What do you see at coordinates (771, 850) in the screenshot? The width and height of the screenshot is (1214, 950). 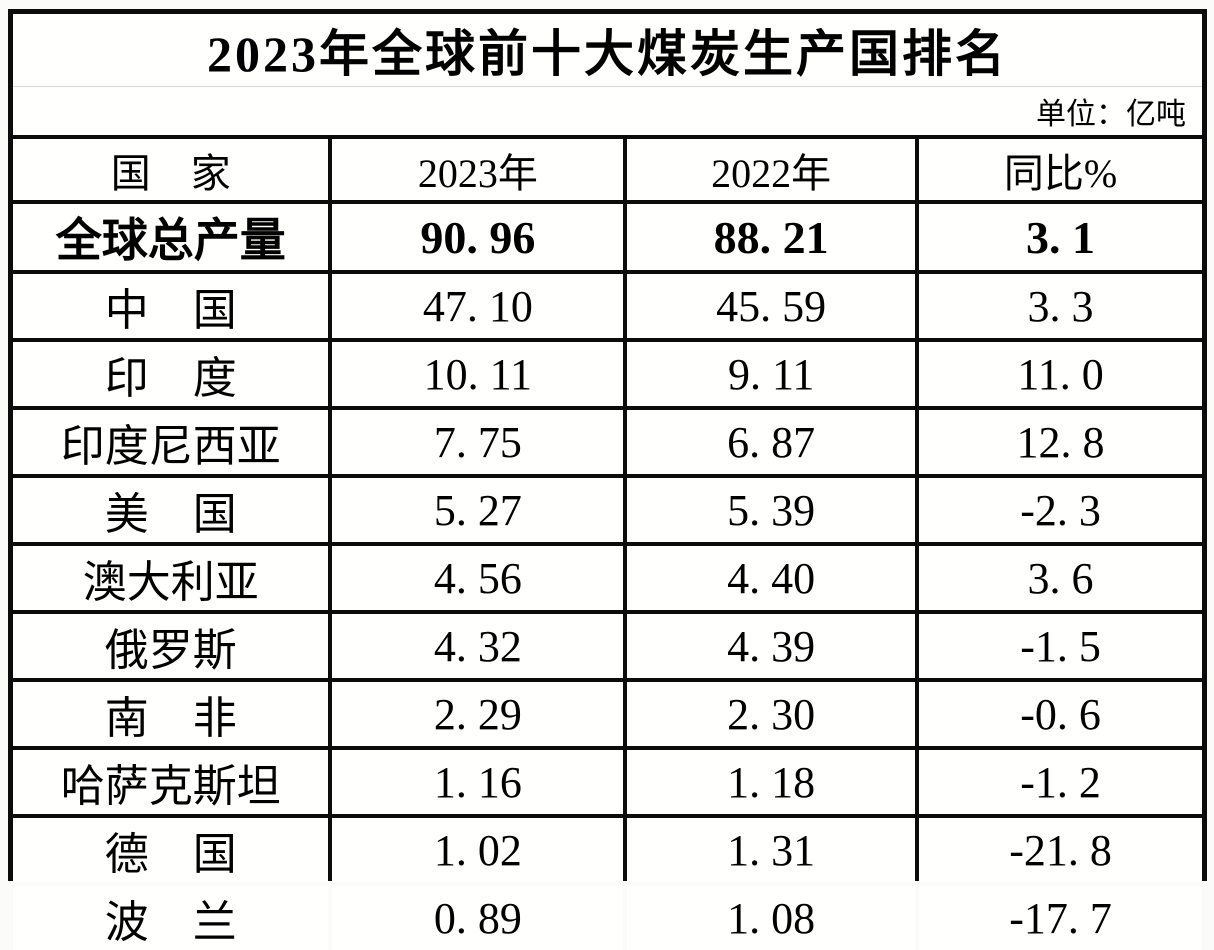 I see `cell-2022-value: 1. 31` at bounding box center [771, 850].